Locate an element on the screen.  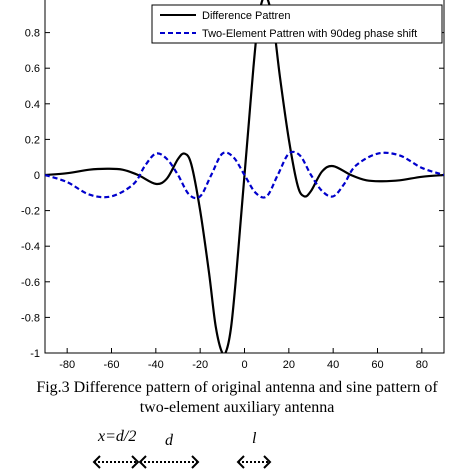
y-tick-label: 0 is located at coordinates (37, 176).